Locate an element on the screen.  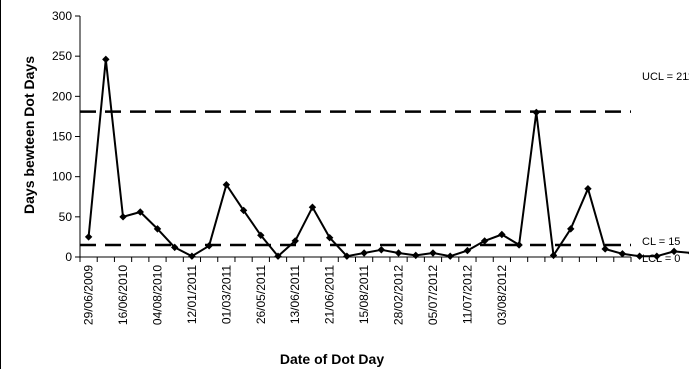
x-tick-label: 12/01/2011 is located at coordinates (192, 294).